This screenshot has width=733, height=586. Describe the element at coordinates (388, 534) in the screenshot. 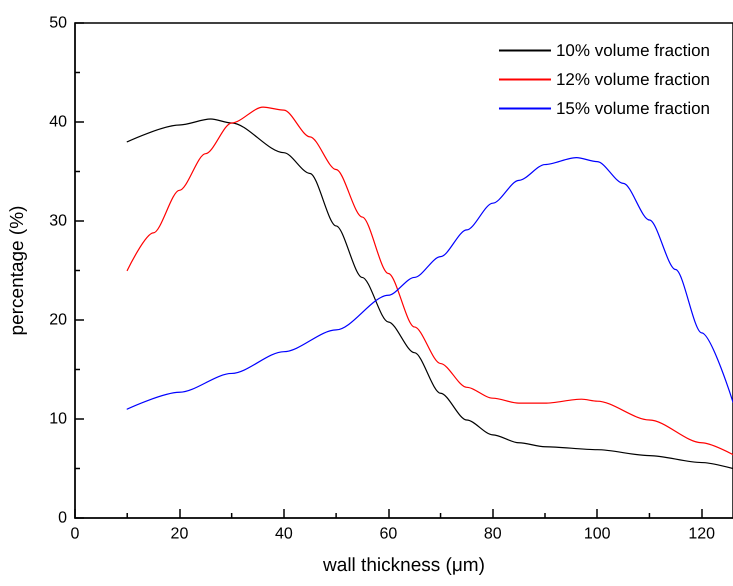

I see `x-tick-label: 60` at that location.